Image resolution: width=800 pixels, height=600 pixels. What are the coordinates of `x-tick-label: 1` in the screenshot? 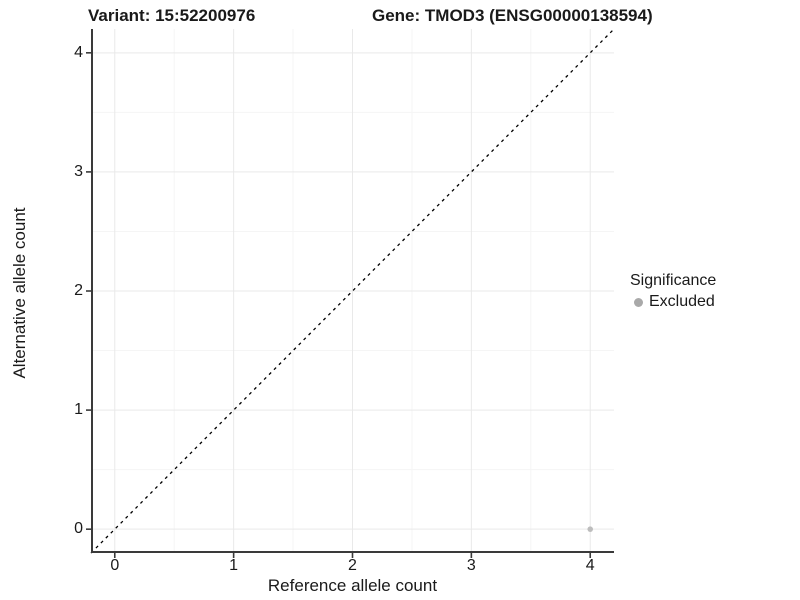 It's located at (234, 565).